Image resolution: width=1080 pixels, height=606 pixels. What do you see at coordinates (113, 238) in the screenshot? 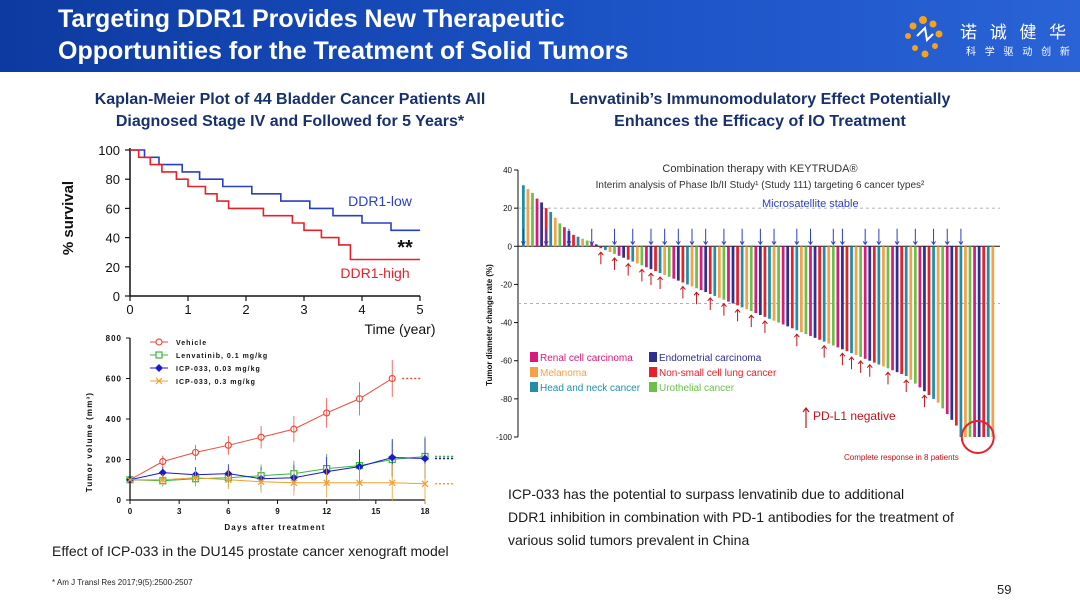
I see `km-y-tick-label: 40` at bounding box center [113, 238].